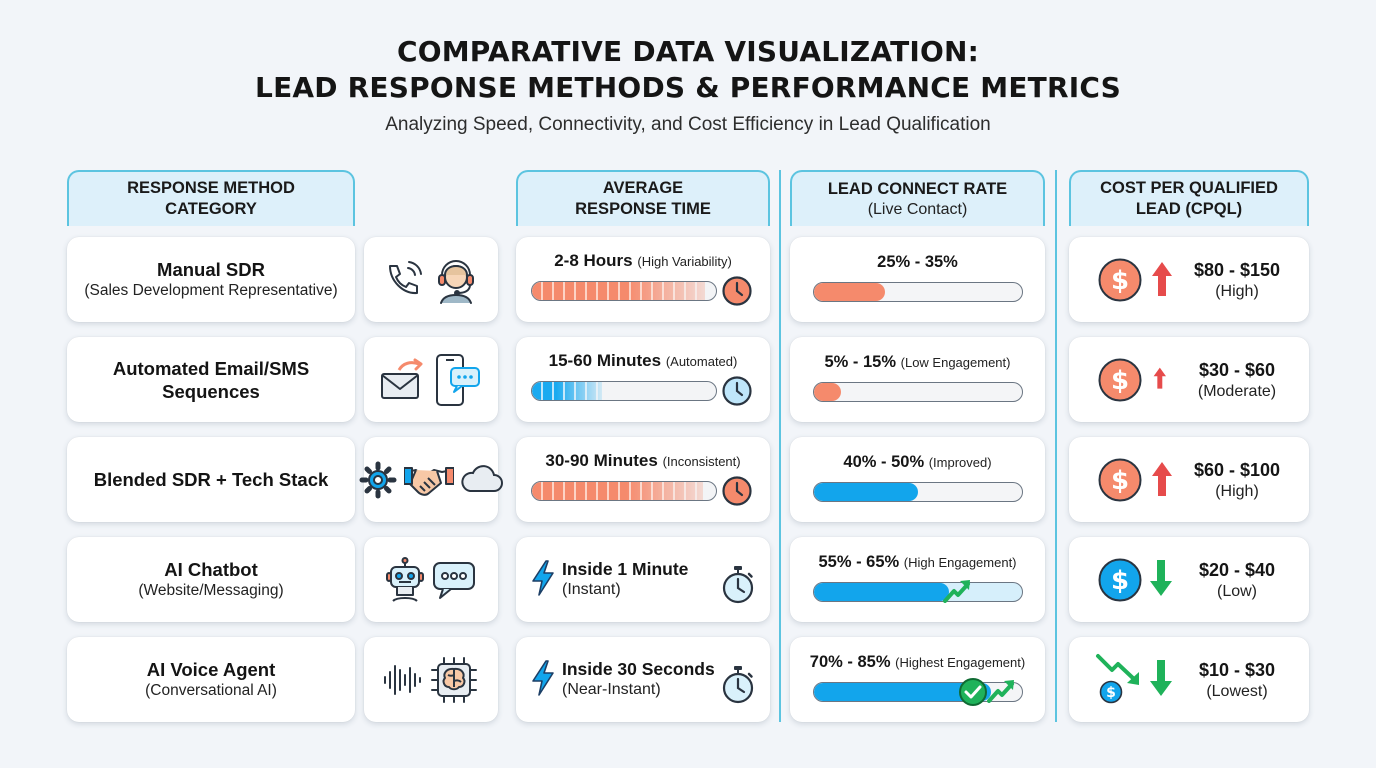  What do you see at coordinates (884, 462) in the screenshot?
I see `connect-rate-value: 40% - 50%` at bounding box center [884, 462].